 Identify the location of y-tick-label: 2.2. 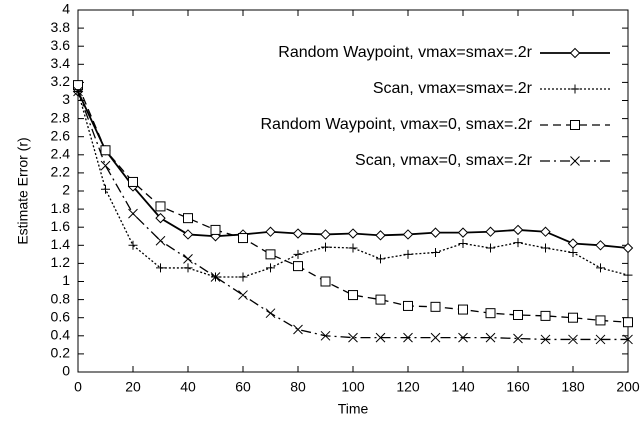
(61, 172).